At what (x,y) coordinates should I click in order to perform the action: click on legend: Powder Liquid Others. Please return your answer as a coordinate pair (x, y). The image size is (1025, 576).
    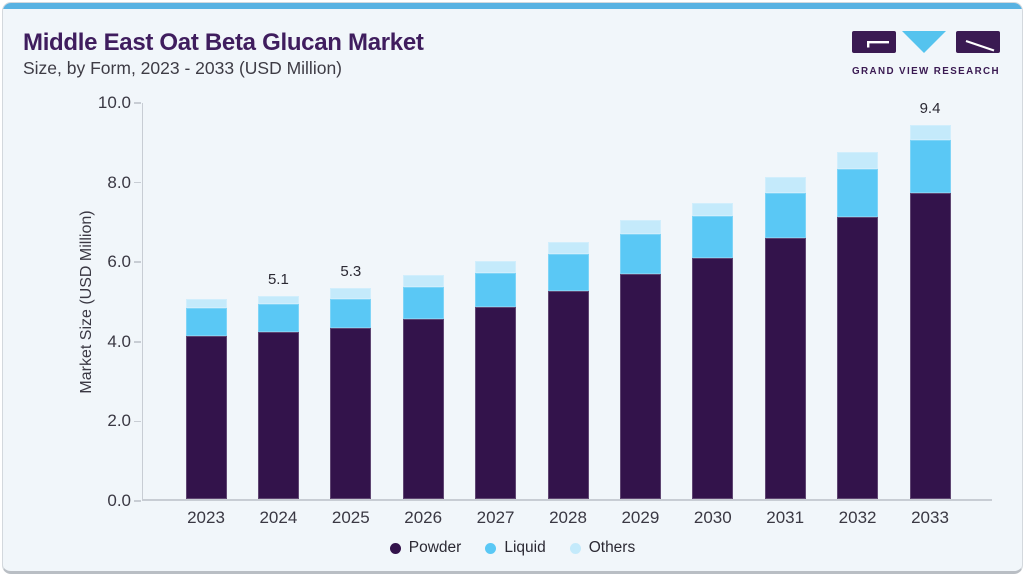
    Looking at the image, I should click on (512, 548).